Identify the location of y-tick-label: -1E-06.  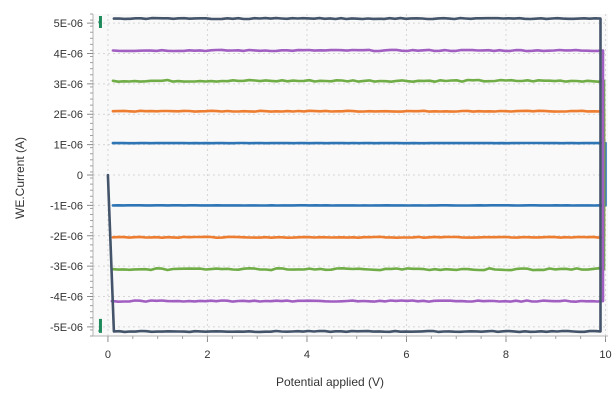
(66, 206).